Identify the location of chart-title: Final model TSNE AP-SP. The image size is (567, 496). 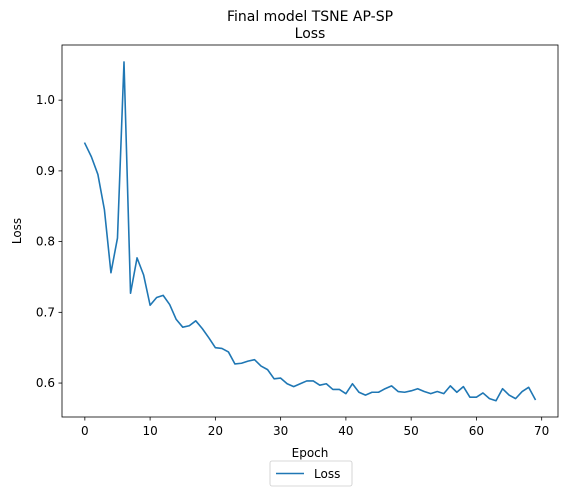
(310, 17).